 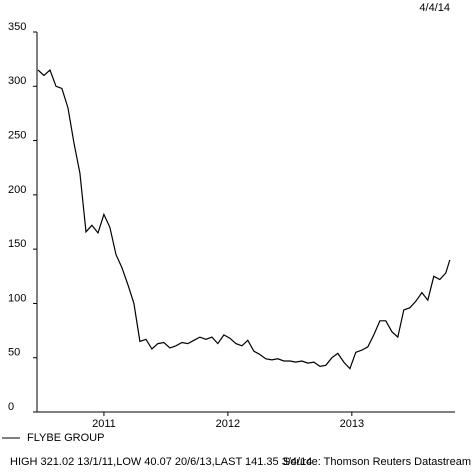 What do you see at coordinates (377, 462) in the screenshot?
I see `source: Source: Thomson Reuters Datastream` at bounding box center [377, 462].